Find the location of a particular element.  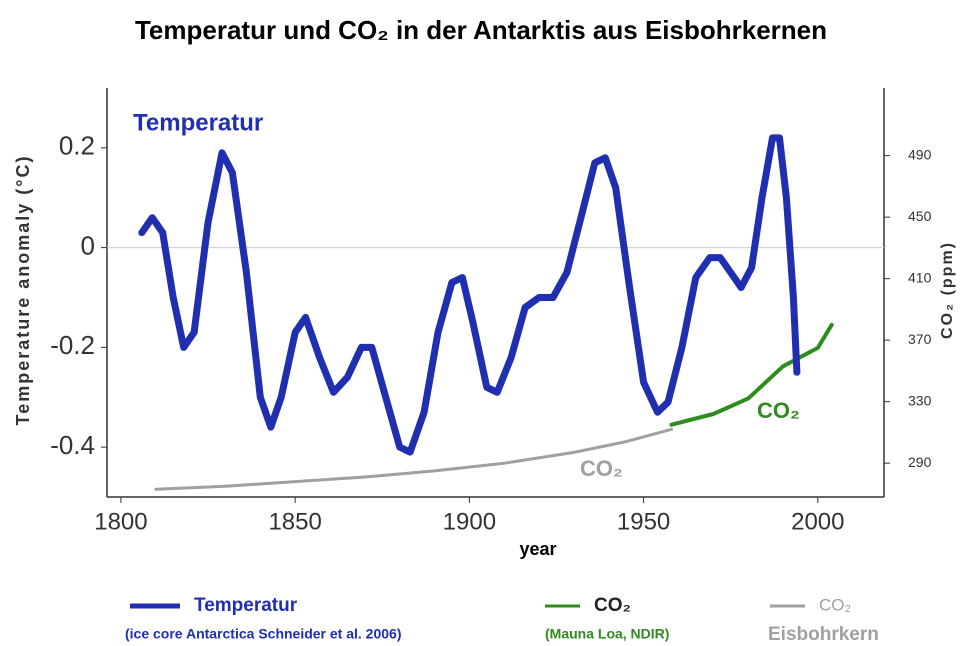

y-tick-label: 0 is located at coordinates (88, 245).